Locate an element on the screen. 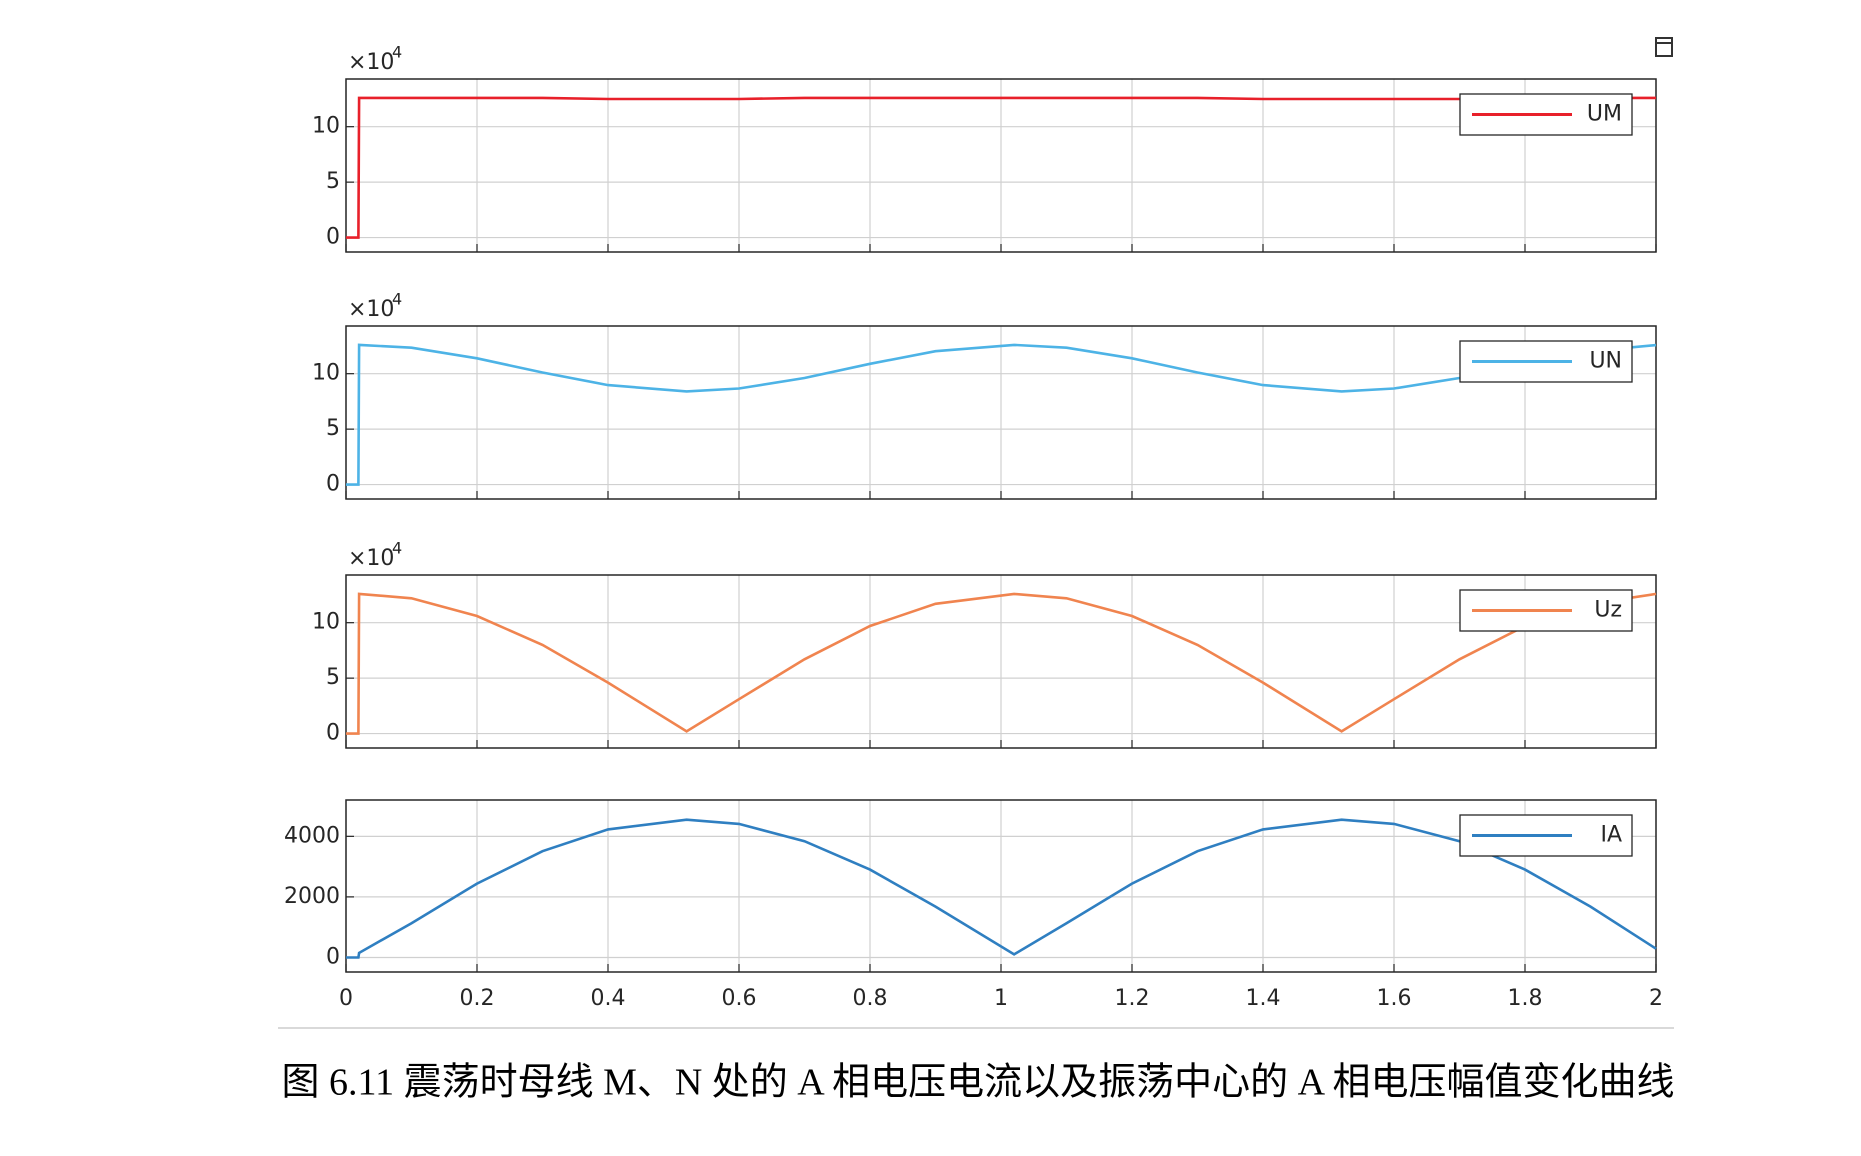  x-tick-label: 2 is located at coordinates (1656, 998).